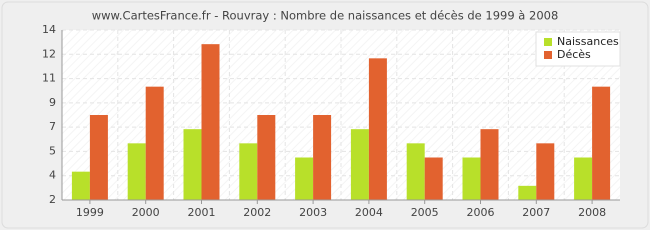 The height and width of the screenshot is (240, 650). I want to click on x-tick-label: 2002, so click(257, 212).